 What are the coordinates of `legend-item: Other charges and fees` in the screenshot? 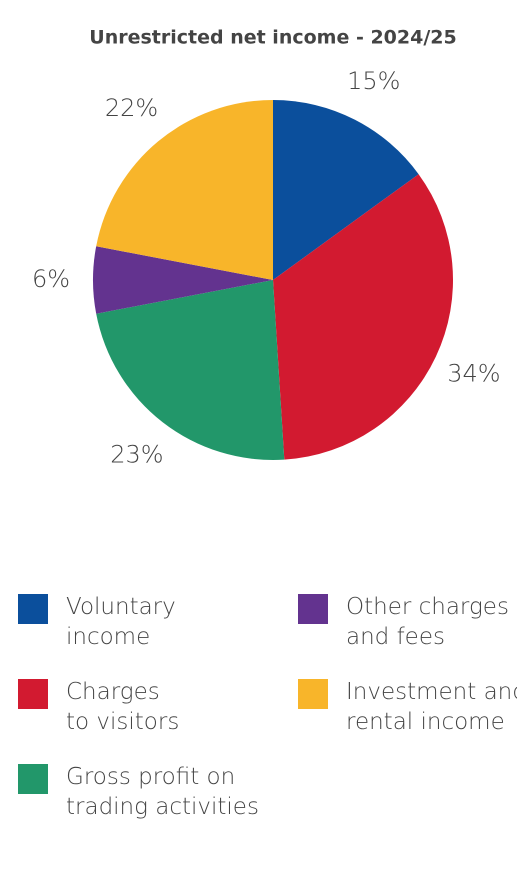 It's located at (407, 634).